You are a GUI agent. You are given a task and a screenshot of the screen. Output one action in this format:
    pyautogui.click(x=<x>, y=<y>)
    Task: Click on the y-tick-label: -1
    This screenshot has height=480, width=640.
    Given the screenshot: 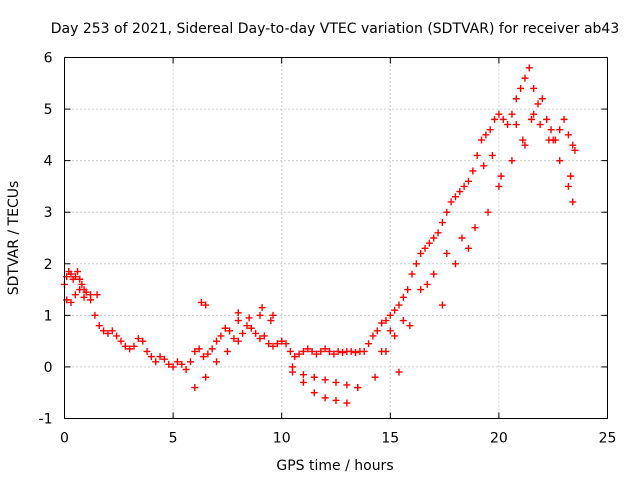 What is the action you would take?
    pyautogui.click(x=46, y=420)
    